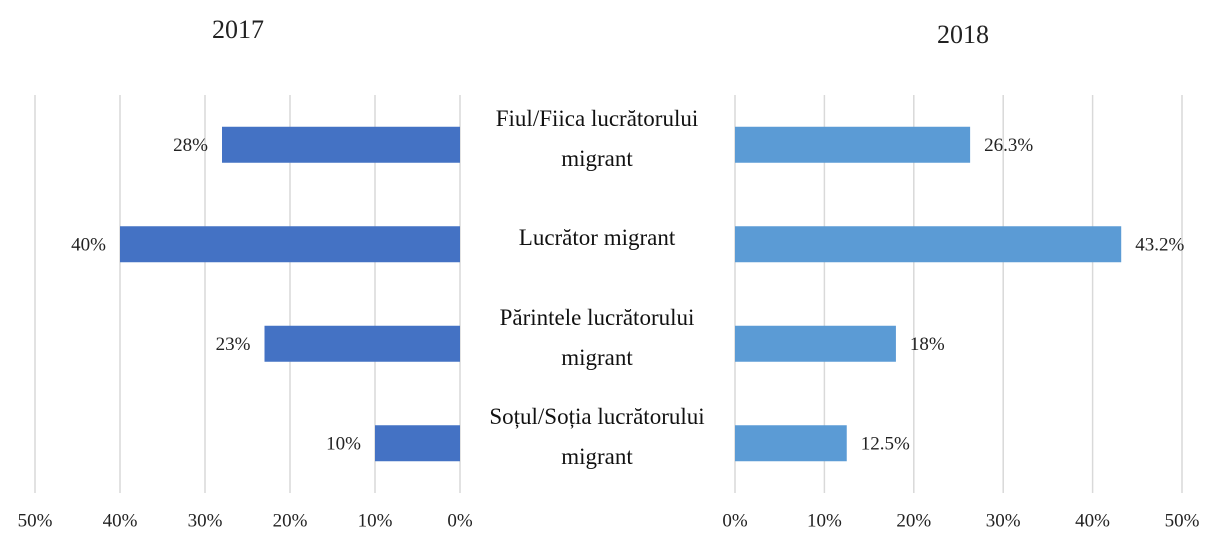 The width and height of the screenshot is (1209, 543). What do you see at coordinates (88, 245) in the screenshot?
I see `data-label: 40%` at bounding box center [88, 245].